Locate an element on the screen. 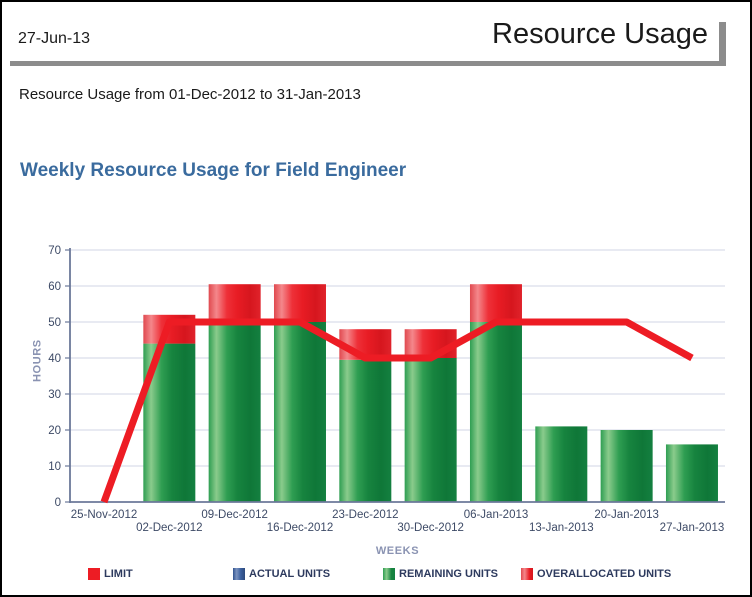  chart-title: Weekly Resource Usage for Field Engineer is located at coordinates (213, 170).